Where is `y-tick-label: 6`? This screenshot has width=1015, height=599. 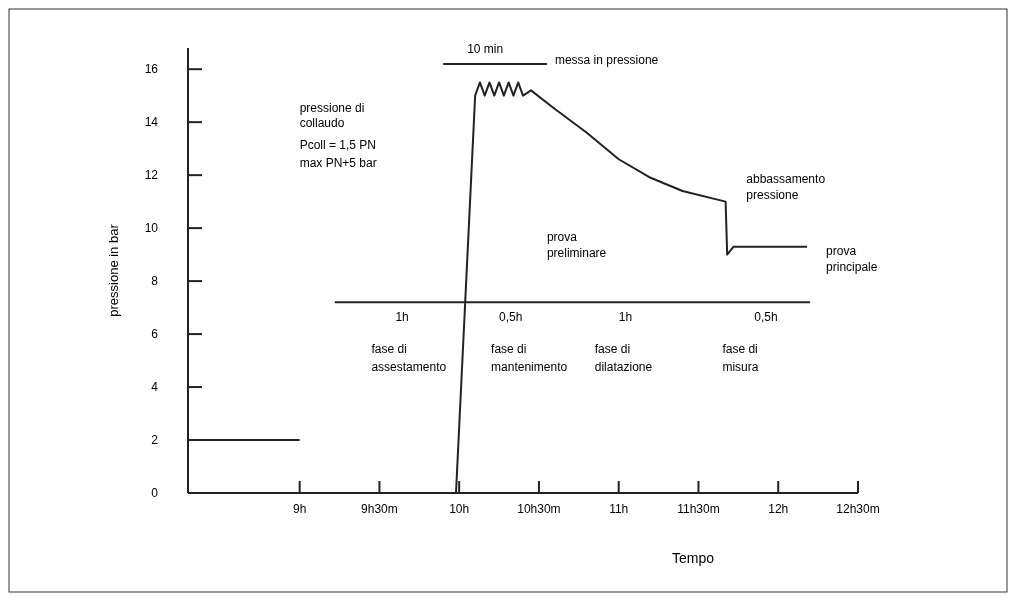 y-tick-label: 6 is located at coordinates (155, 334).